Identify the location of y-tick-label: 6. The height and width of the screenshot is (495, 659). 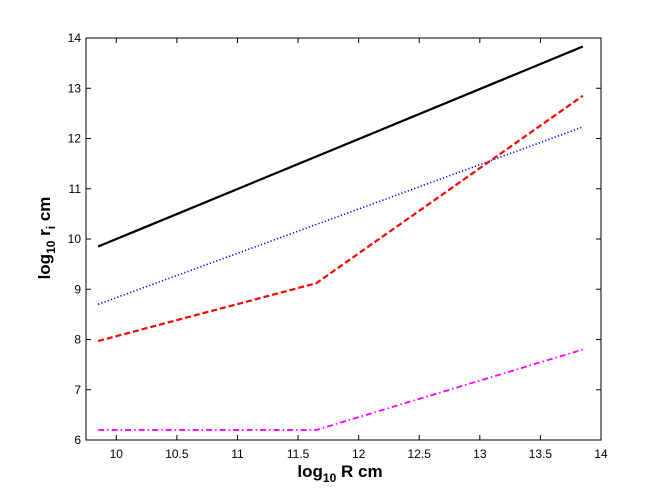
(77, 440).